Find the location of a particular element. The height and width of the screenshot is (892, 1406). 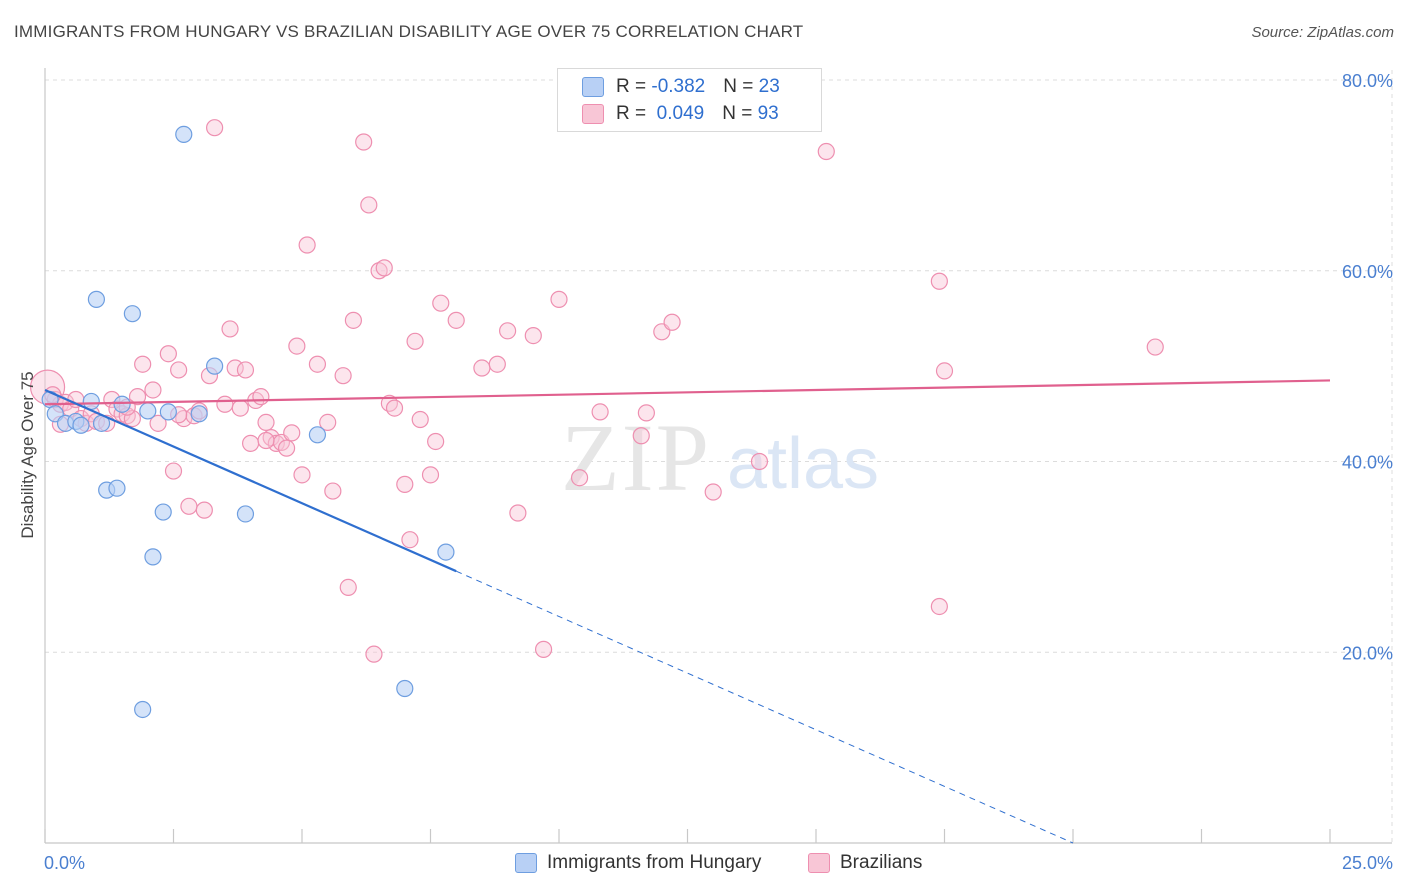

series-legend-brazilians: Brazilians is located at coordinates (865, 863).